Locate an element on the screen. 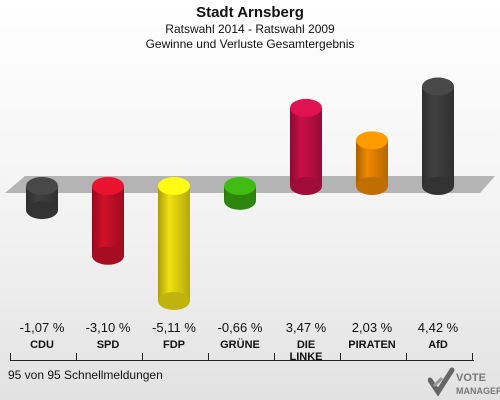 This screenshot has width=500, height=400. value-label-die-linke: 3,47 % is located at coordinates (306, 327).